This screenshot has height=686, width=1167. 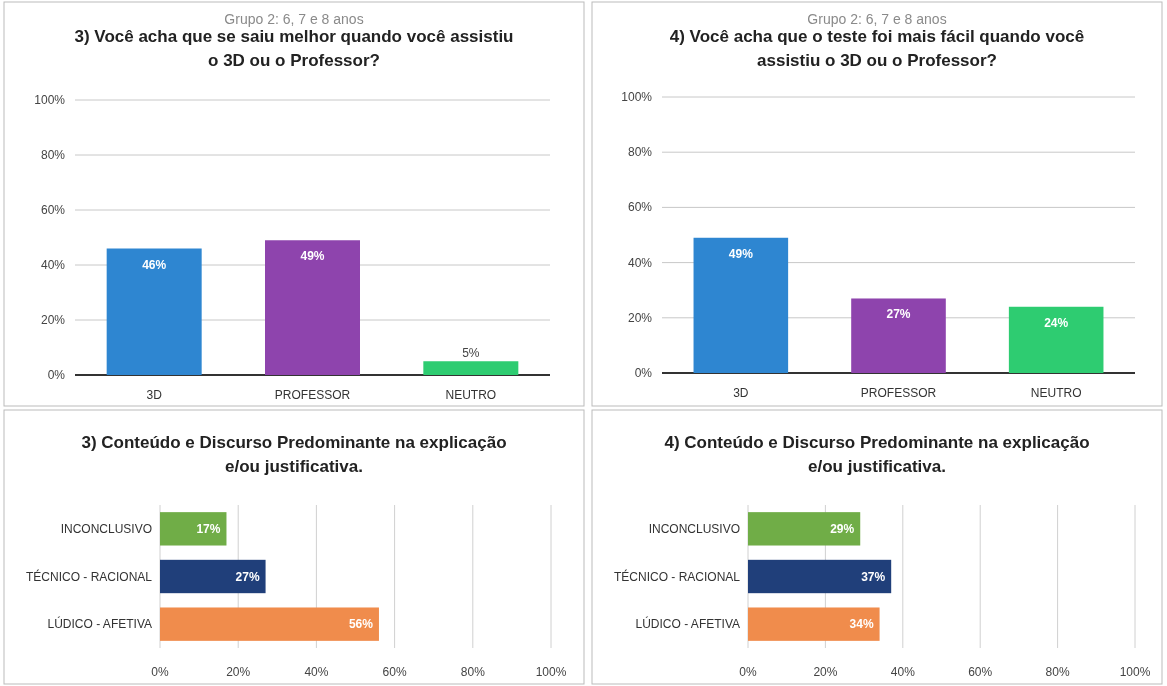 What do you see at coordinates (471, 353) in the screenshot?
I see `data-label: 5%` at bounding box center [471, 353].